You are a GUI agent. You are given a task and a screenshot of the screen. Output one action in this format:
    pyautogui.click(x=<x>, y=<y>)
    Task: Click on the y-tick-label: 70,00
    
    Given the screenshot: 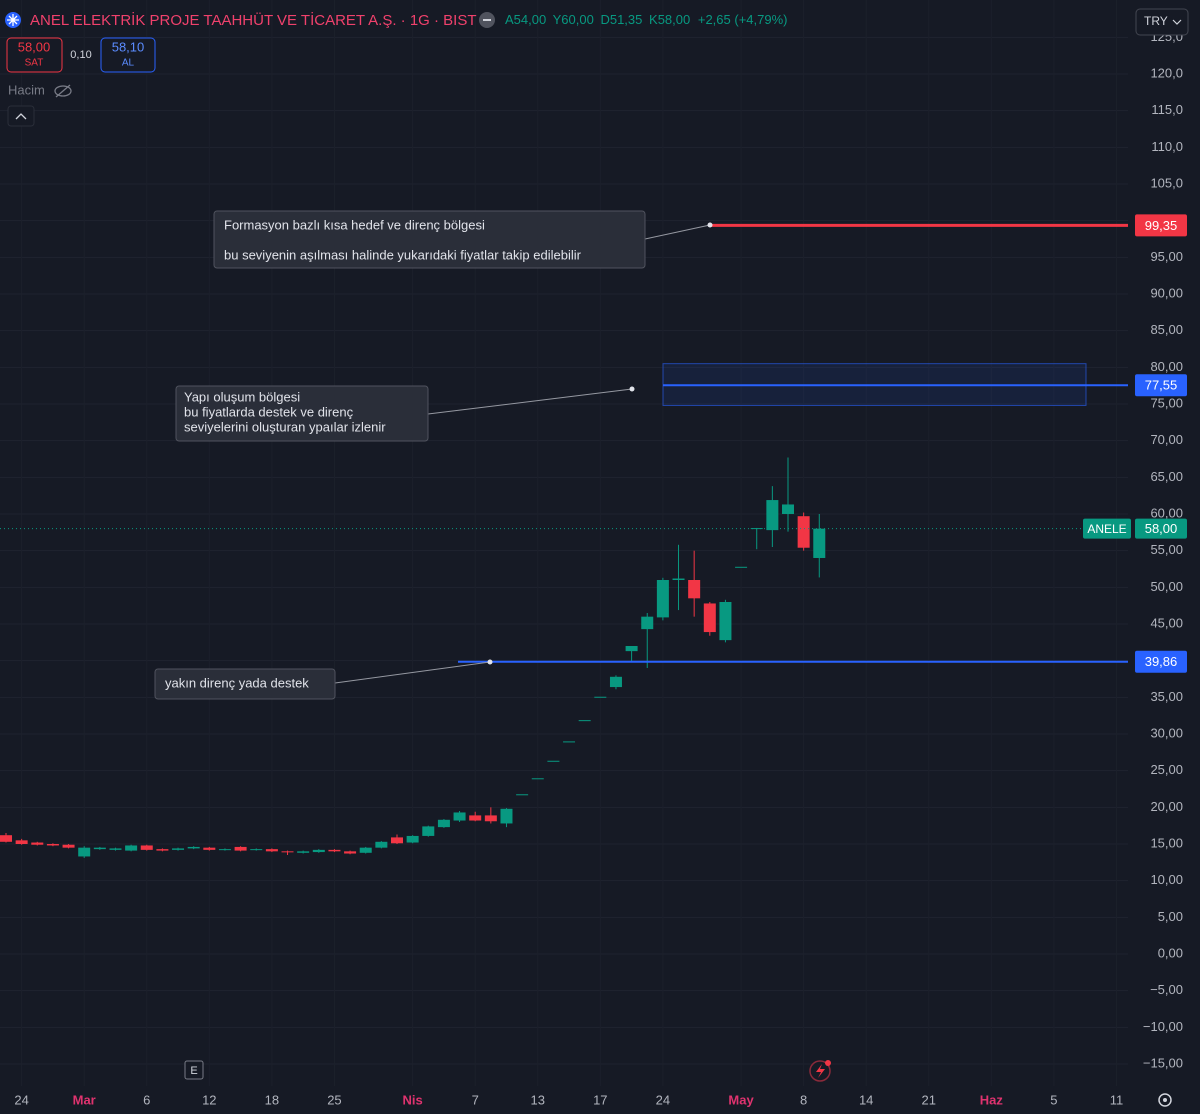 What is the action you would take?
    pyautogui.click(x=1166, y=439)
    